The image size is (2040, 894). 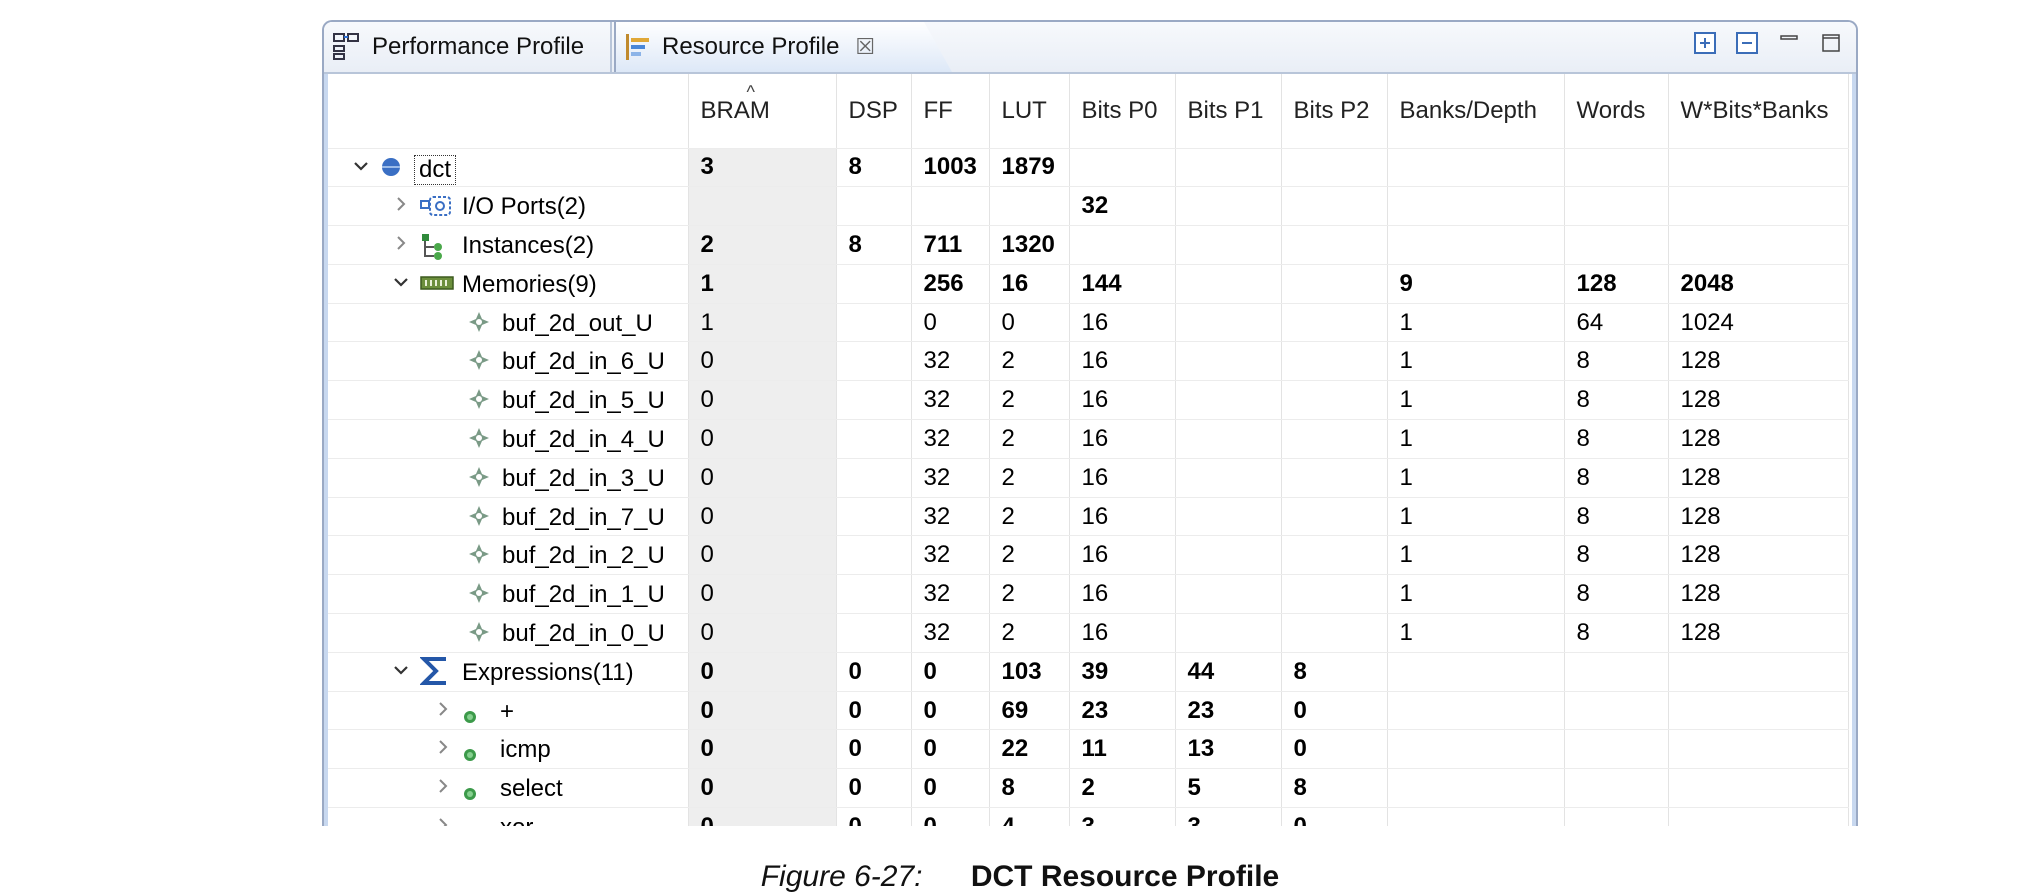 What do you see at coordinates (1088, 478) in the screenshot?
I see `table-row: buf_2d_in_3_U 0 32 2 16 1 8 128` at bounding box center [1088, 478].